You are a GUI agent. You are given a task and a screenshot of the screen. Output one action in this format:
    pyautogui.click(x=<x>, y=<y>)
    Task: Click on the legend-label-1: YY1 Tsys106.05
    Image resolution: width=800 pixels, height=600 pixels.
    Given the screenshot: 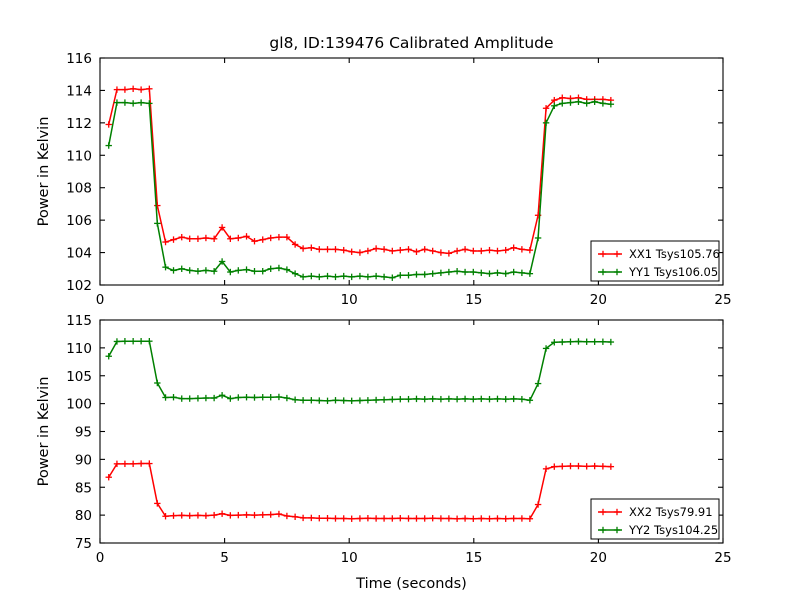 What is the action you would take?
    pyautogui.click(x=673, y=272)
    